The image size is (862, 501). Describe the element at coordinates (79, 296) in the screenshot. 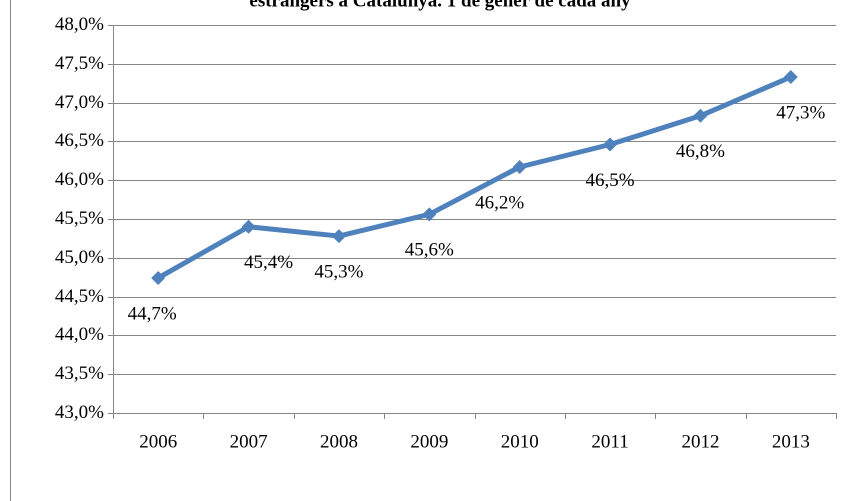

I see `y-tick-label: 44,5%` at that location.